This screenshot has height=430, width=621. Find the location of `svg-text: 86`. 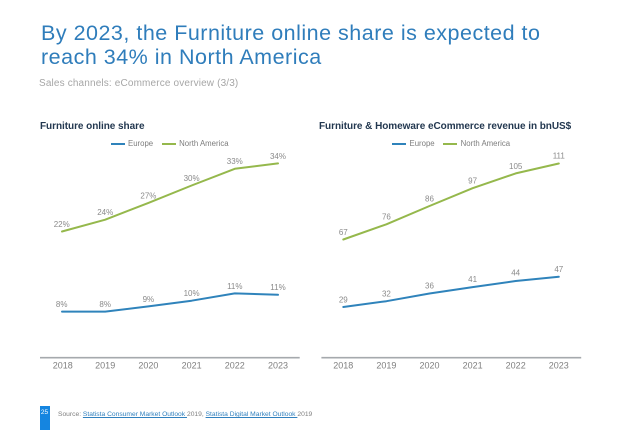

svg-text: 86 is located at coordinates (429, 199).